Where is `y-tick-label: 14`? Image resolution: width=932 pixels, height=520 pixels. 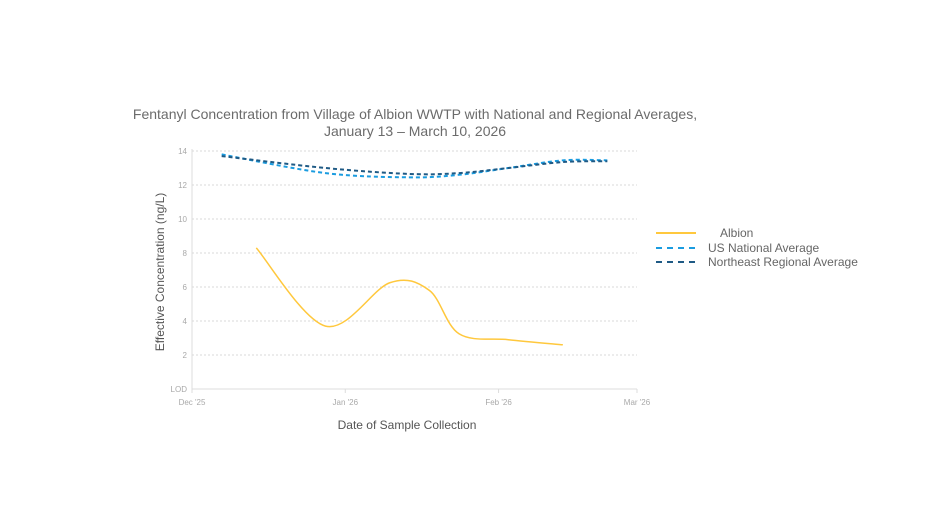 y-tick-label: 14 is located at coordinates (182, 151).